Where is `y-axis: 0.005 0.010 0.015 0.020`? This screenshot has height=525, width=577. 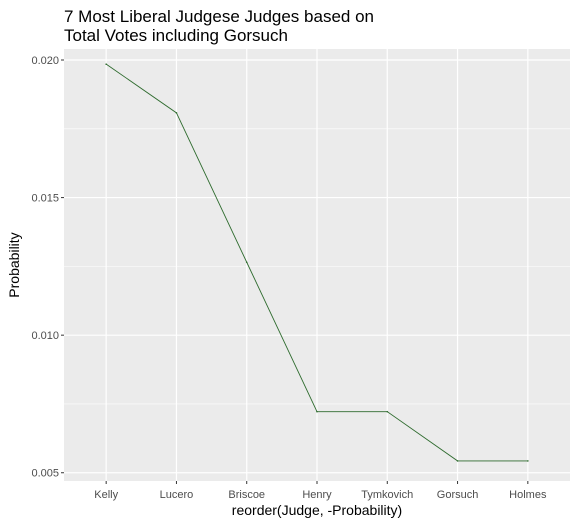
y-axis: 0.005 0.010 0.015 0.020 is located at coordinates (47, 267).